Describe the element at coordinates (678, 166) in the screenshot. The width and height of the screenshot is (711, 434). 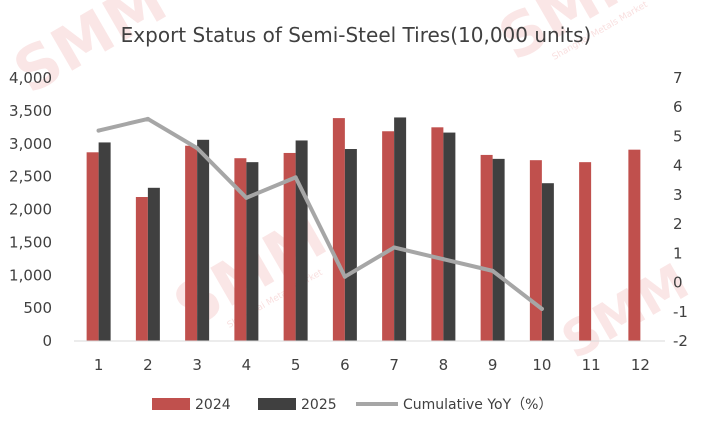
I see `right-tick-label: 4` at that location.